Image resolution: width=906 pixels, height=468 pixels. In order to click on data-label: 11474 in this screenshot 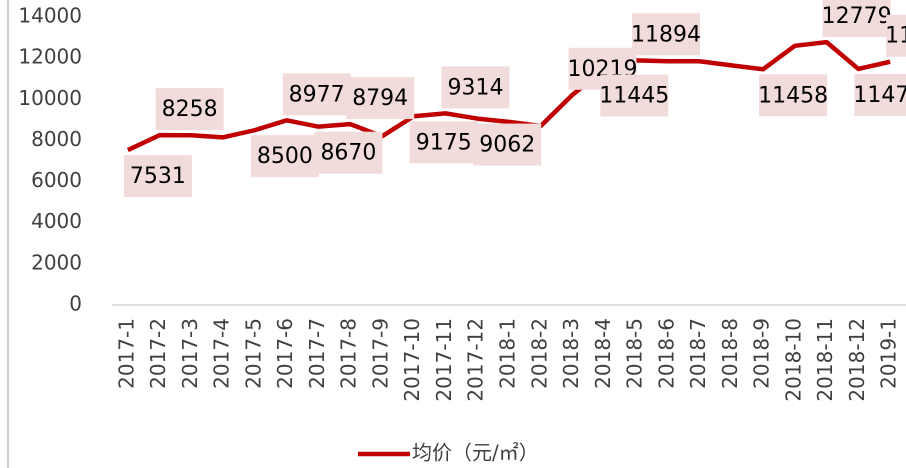, I will do `click(879, 95)`.